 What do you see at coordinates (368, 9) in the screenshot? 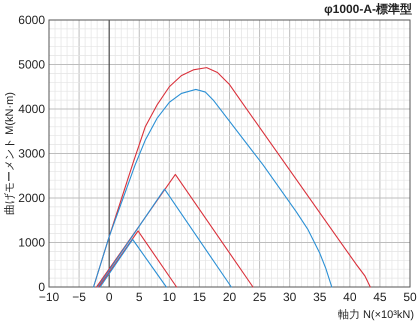
I see `chart-title: φ1000-A-標準型` at bounding box center [368, 9].